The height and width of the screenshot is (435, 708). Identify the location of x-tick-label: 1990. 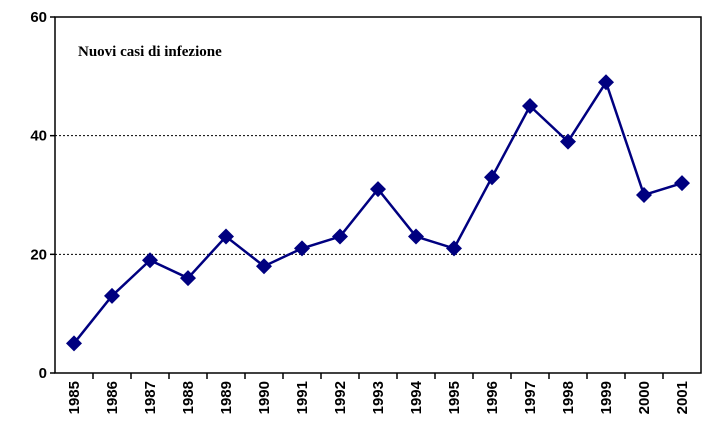
(264, 397).